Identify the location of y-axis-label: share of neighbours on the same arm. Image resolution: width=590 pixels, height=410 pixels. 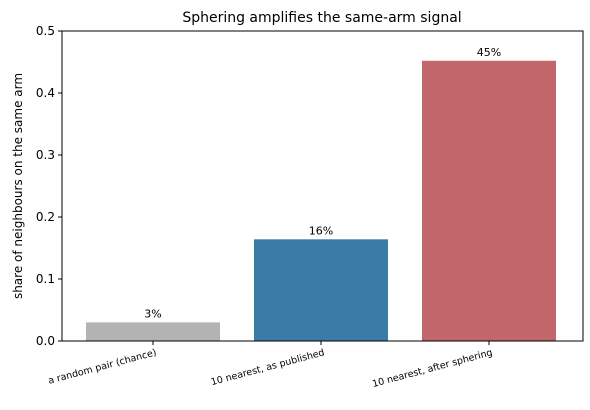
(18, 186).